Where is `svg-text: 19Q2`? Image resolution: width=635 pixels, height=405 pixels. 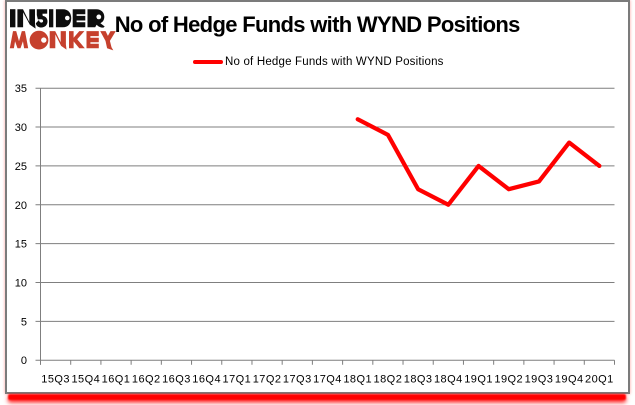
svg-text: 19Q2 is located at coordinates (508, 379).